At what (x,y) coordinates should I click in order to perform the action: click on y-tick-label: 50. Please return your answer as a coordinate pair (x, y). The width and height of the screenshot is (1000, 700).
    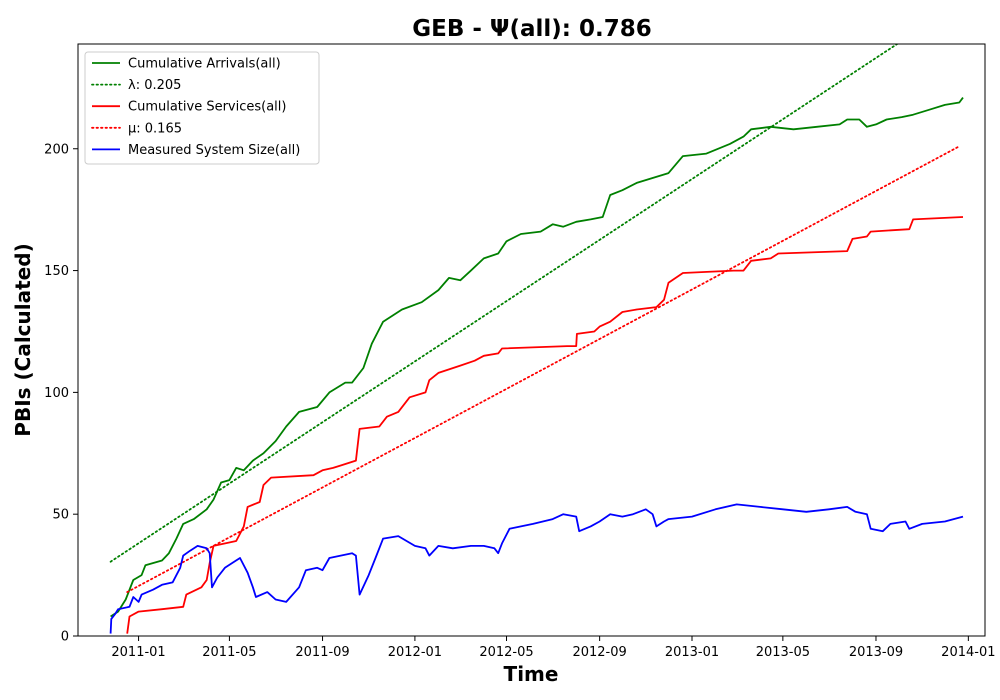
    Looking at the image, I should click on (60, 515).